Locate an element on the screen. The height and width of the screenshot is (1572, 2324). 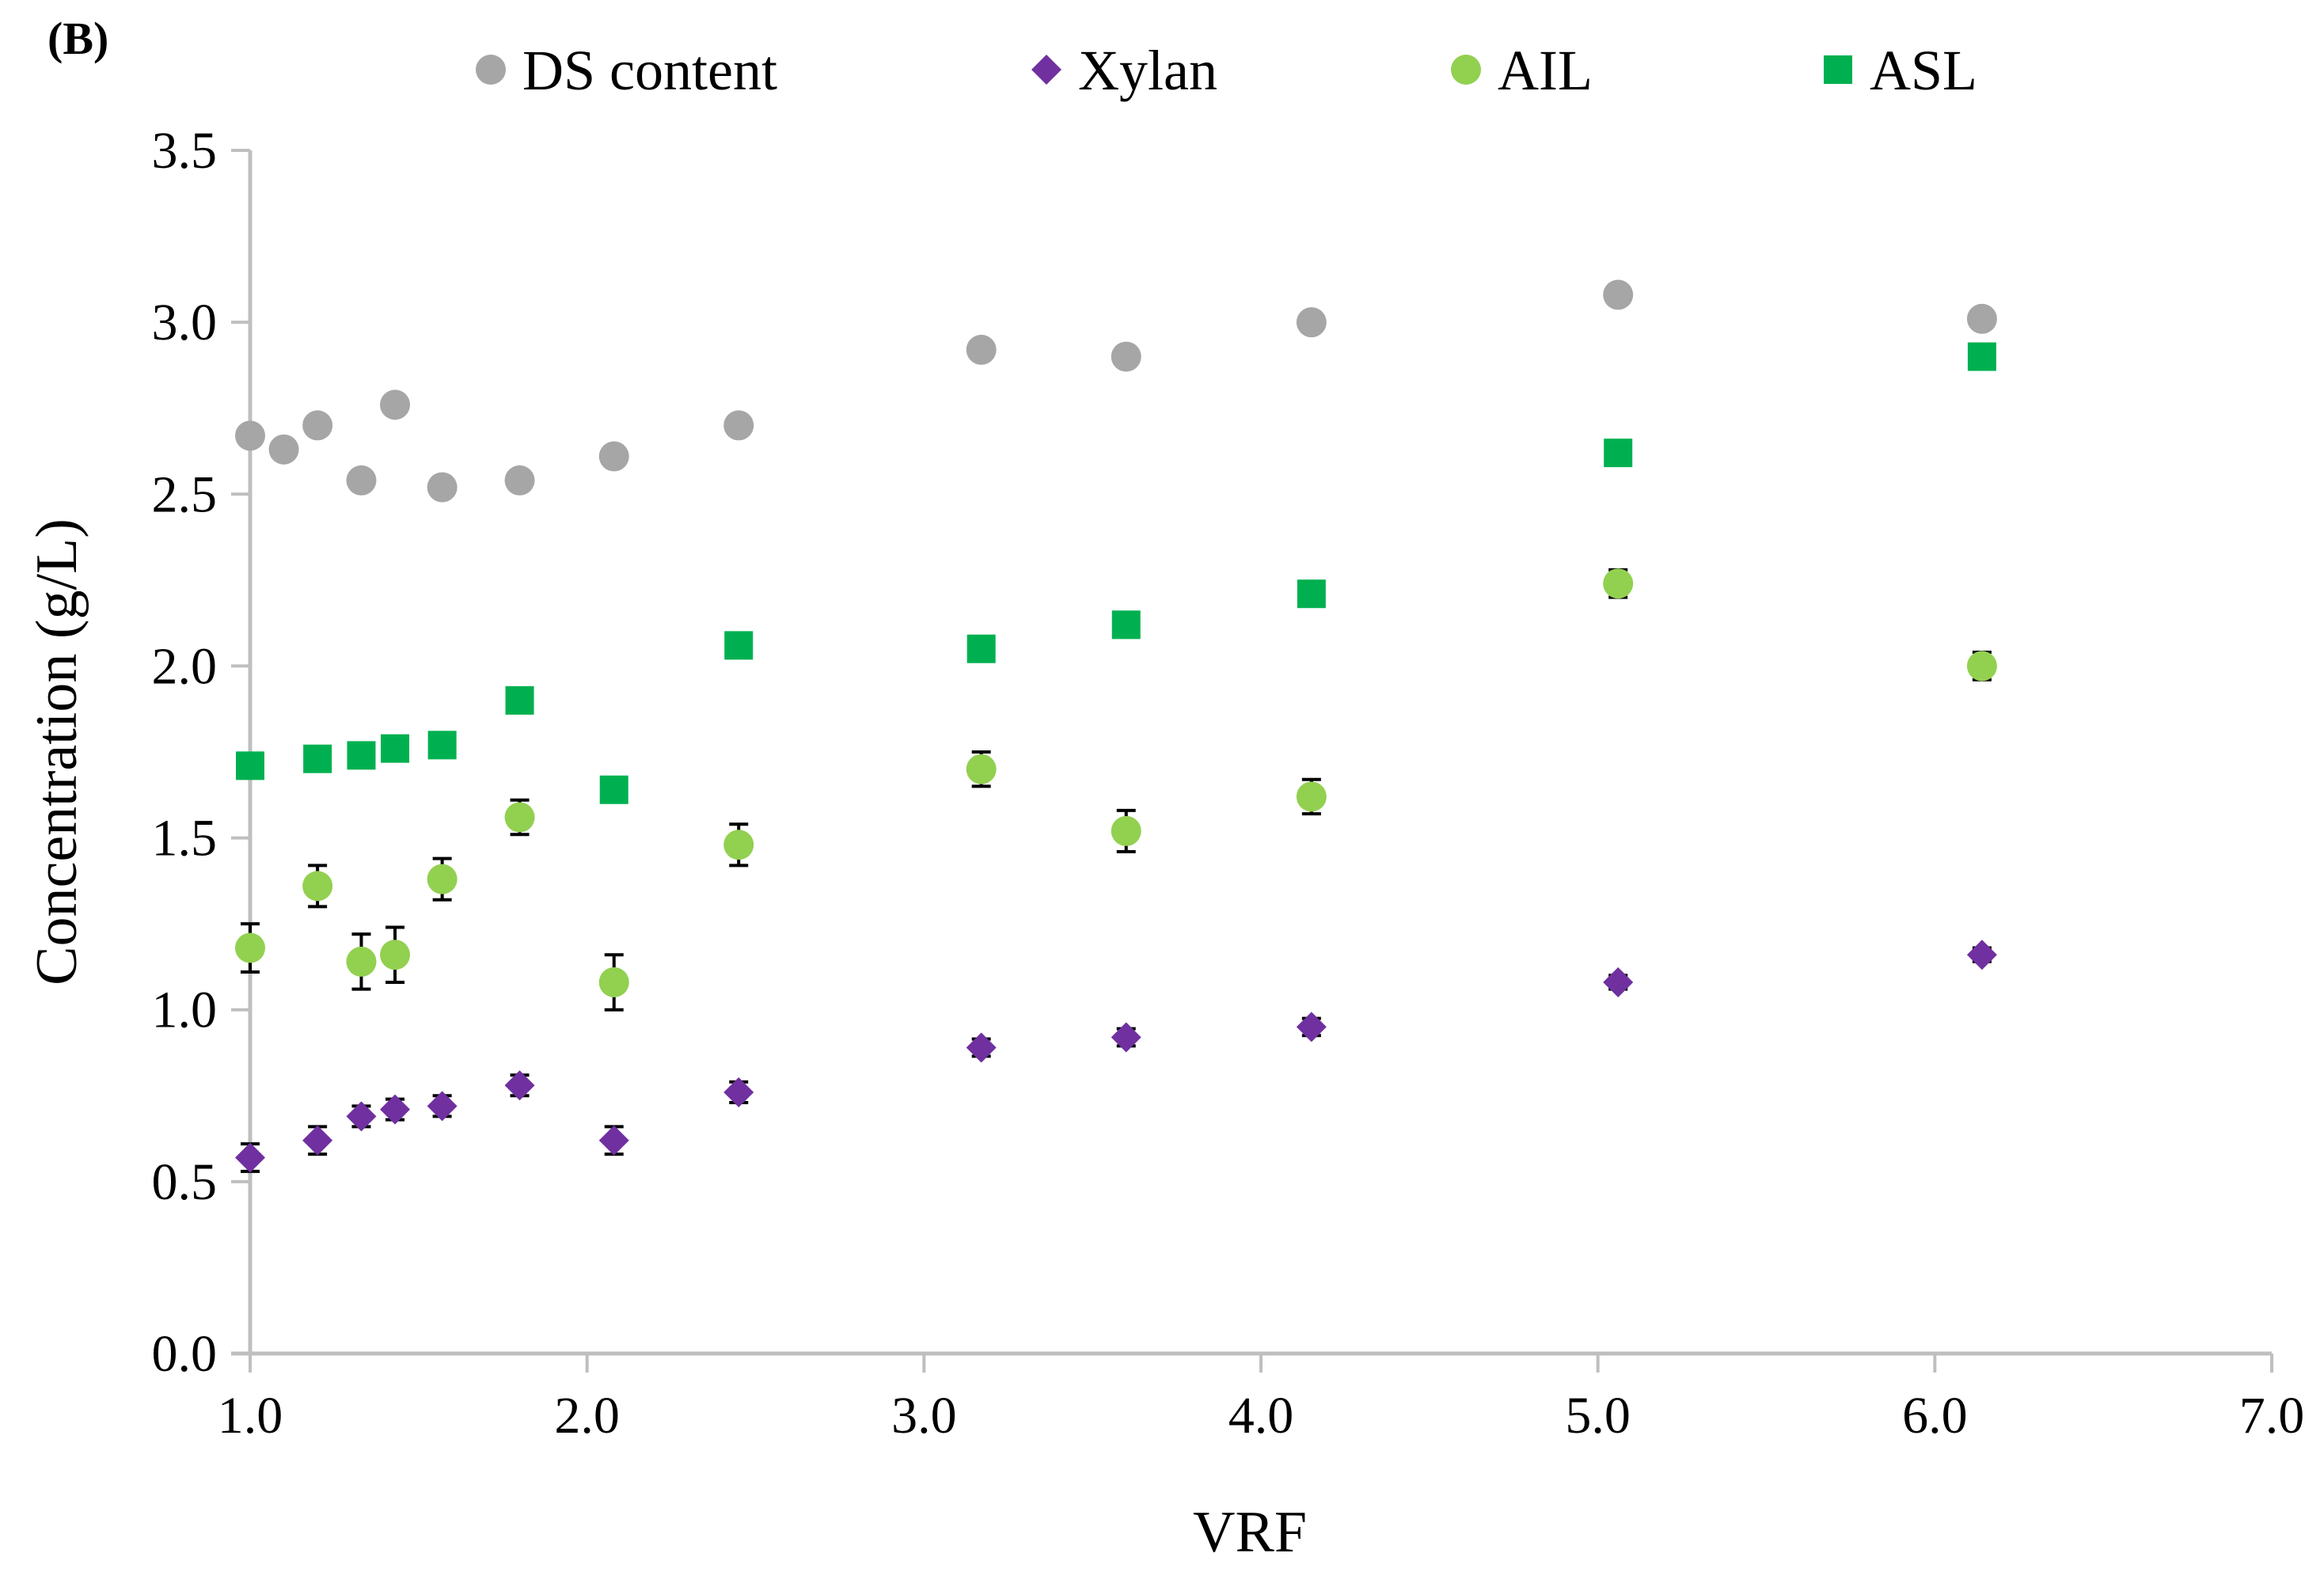
legend-label: DS content is located at coordinates (649, 70).